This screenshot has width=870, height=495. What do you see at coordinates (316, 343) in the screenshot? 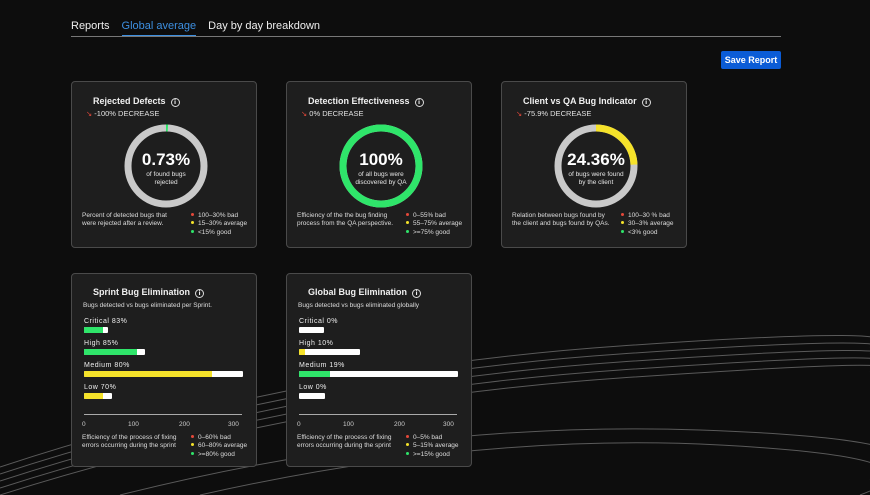
I see `bar-label-high: High 10%` at bounding box center [316, 343].